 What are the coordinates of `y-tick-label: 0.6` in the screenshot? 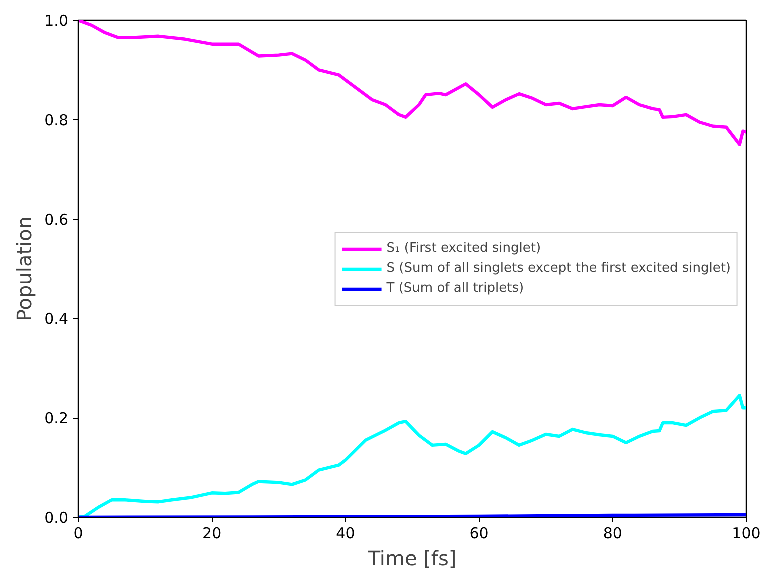 It's located at (56, 219).